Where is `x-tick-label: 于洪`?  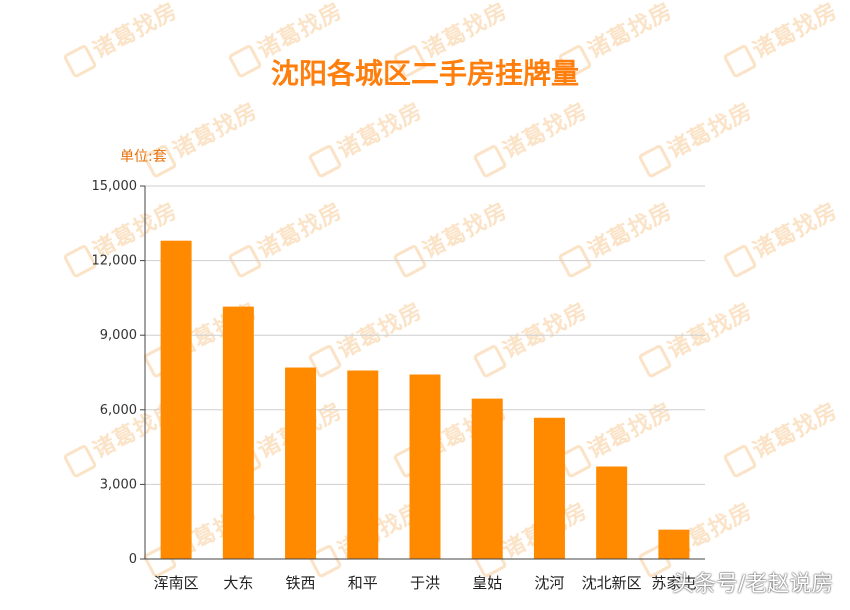
x-tick-label: 于洪 is located at coordinates (425, 583).